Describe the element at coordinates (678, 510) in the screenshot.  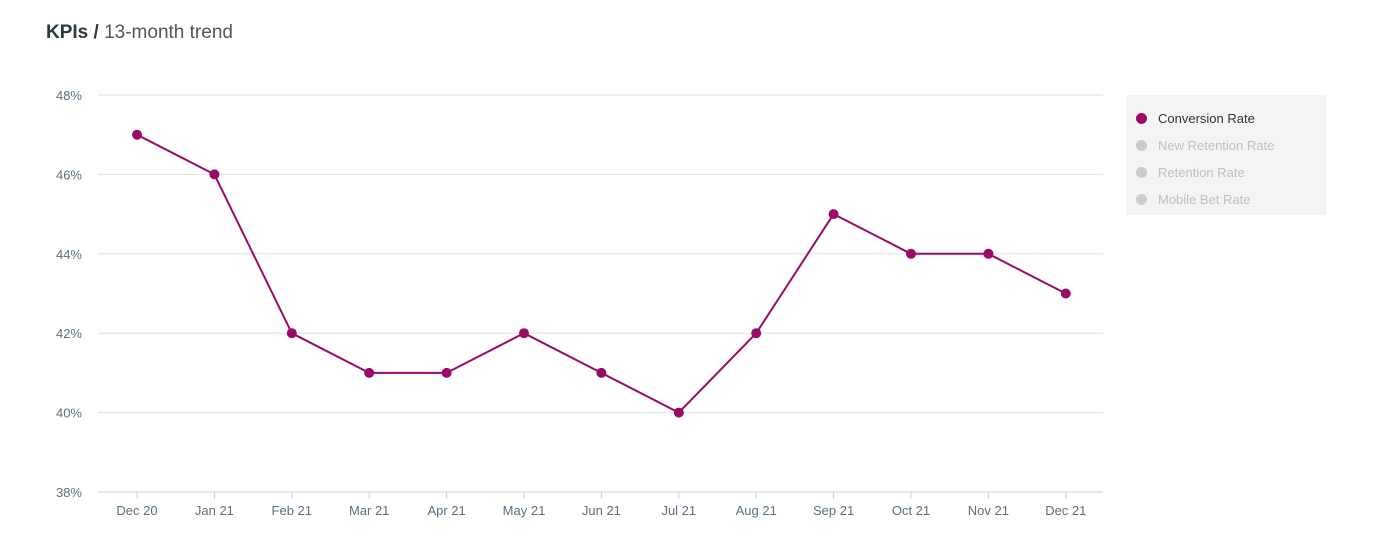
I see `x-tick-label: Jul 21` at that location.